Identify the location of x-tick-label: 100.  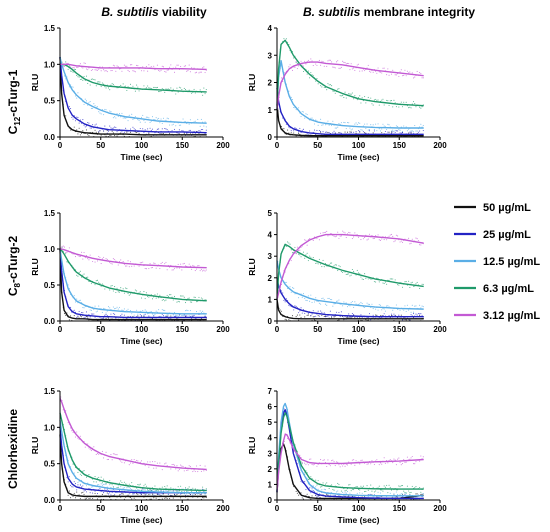
(142, 329).